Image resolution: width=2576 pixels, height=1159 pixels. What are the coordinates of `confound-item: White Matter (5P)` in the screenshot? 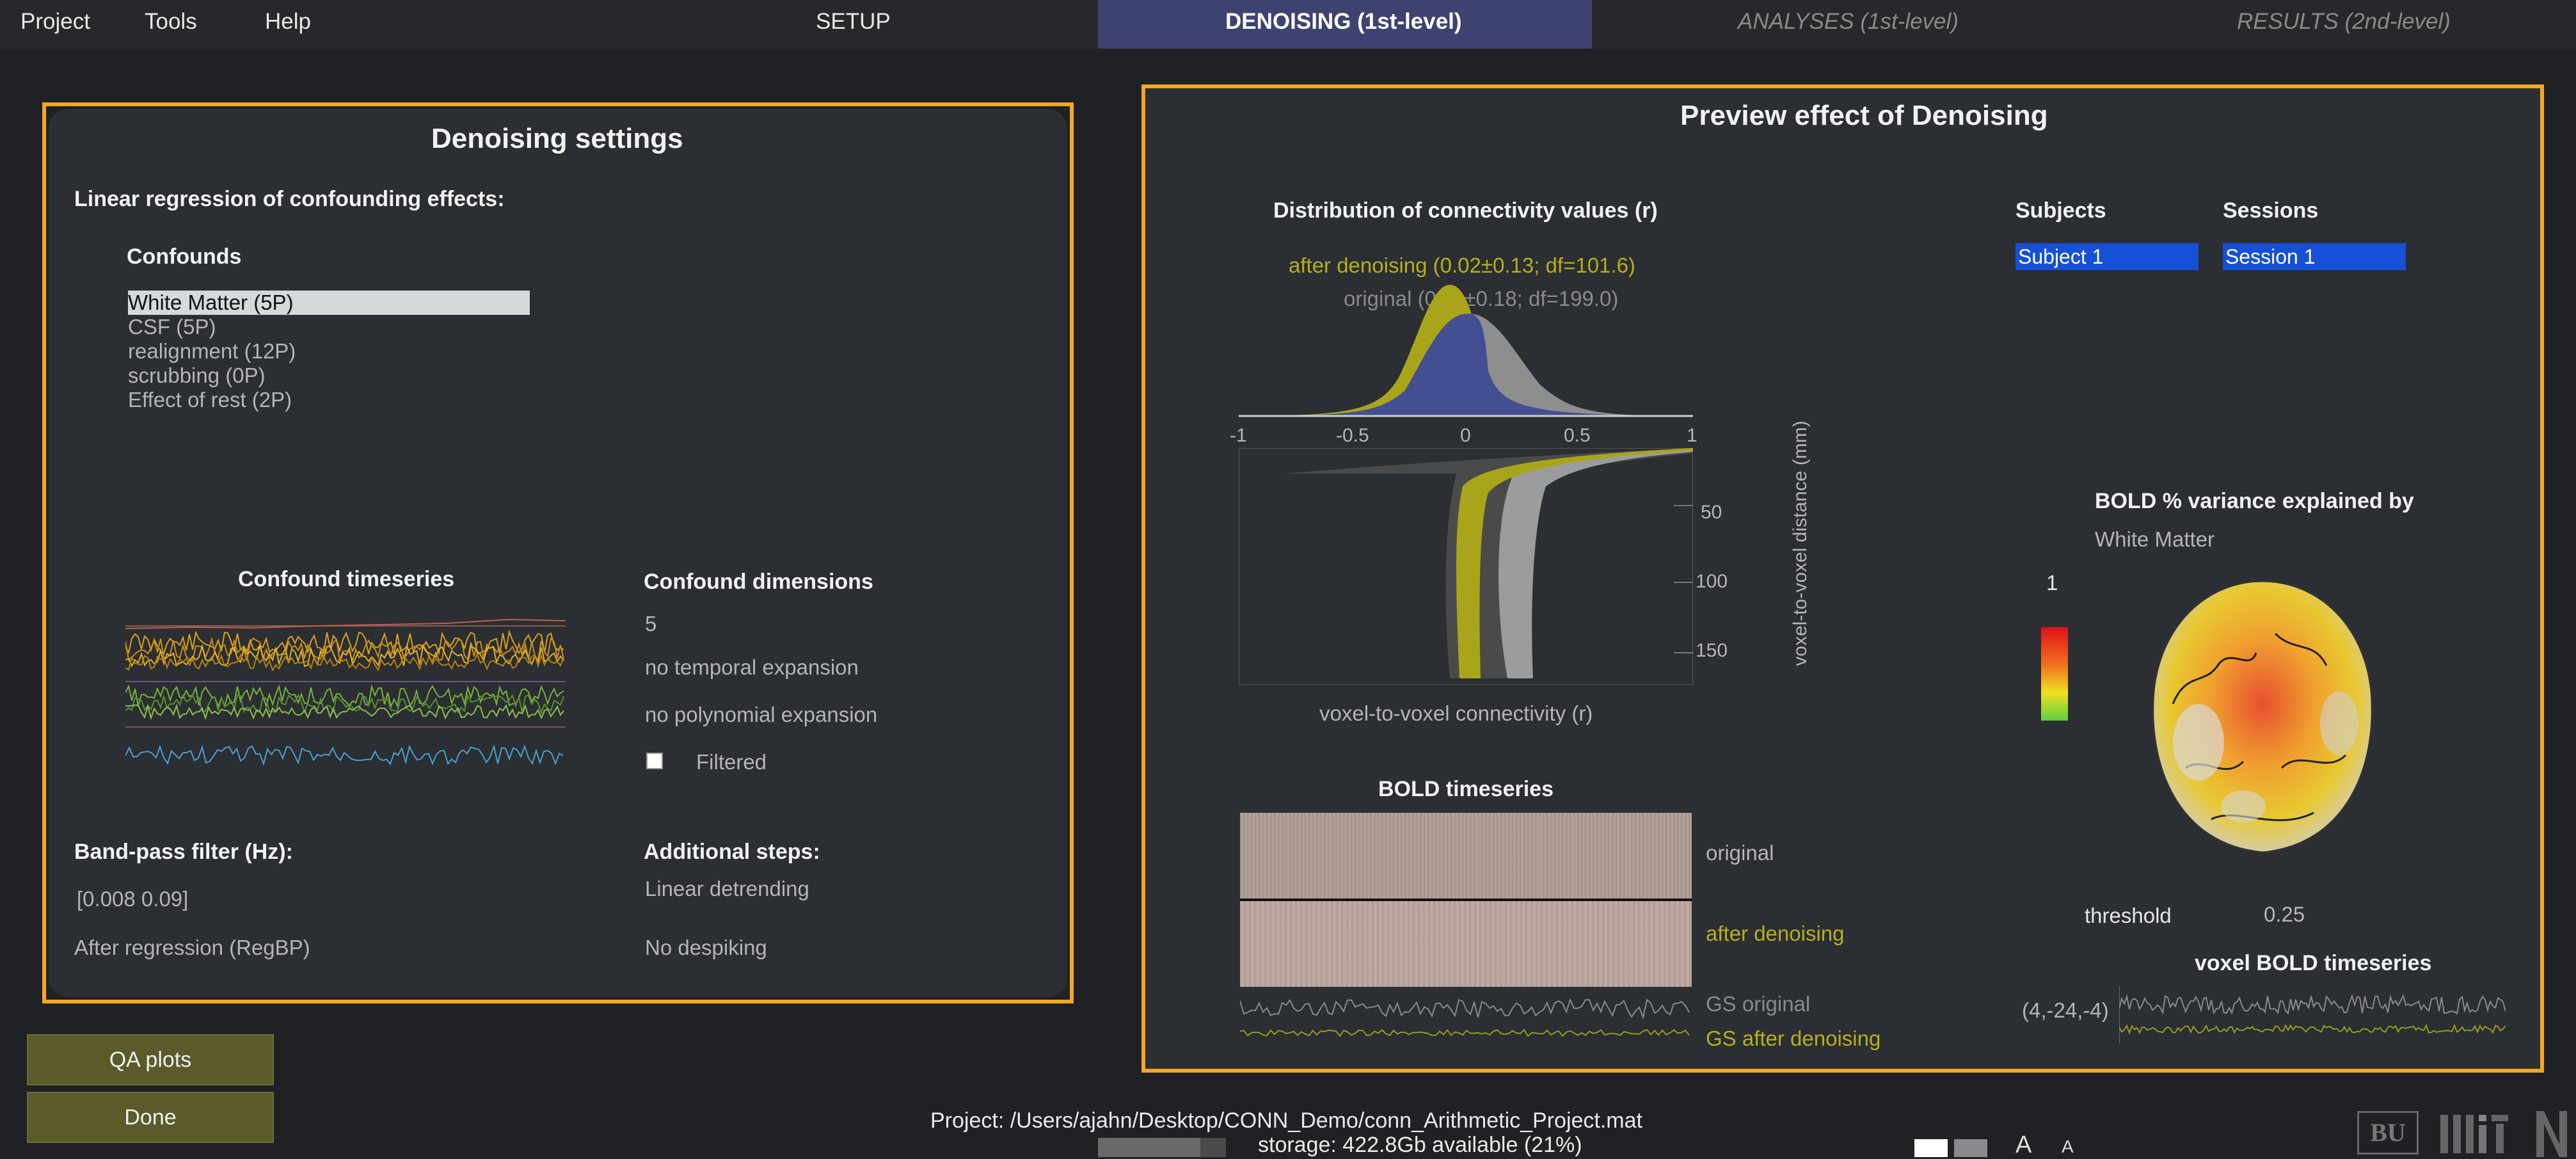 It's located at (329, 303).